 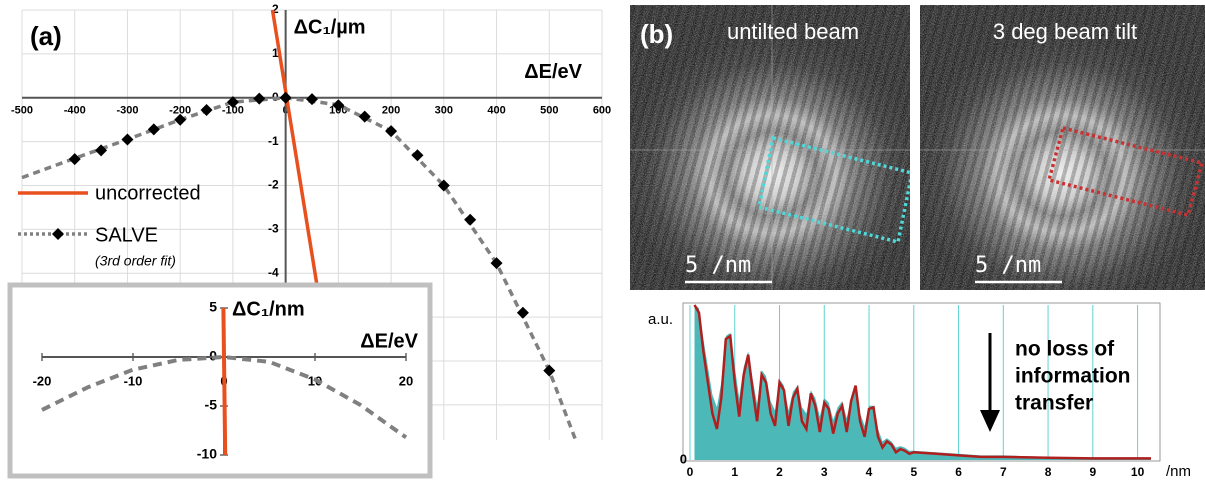 What do you see at coordinates (1178, 471) in the screenshot?
I see `x-axis-label: /nm` at bounding box center [1178, 471].